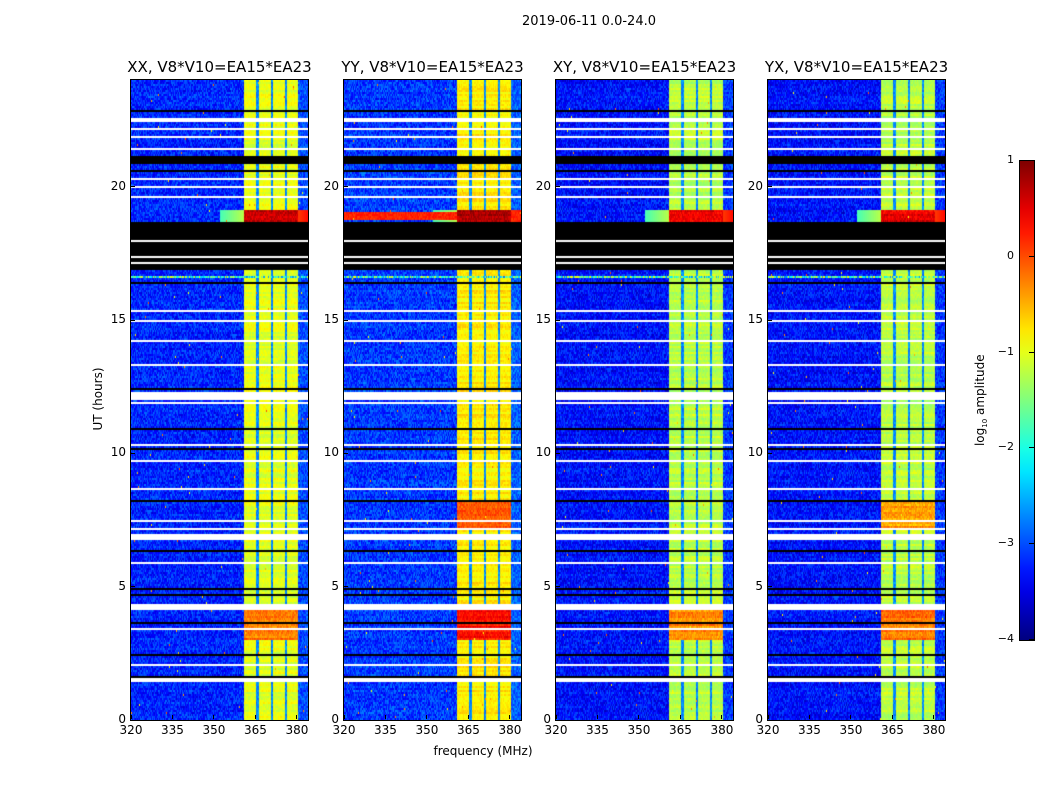  I want to click on heatmap-xx, so click(219, 400).